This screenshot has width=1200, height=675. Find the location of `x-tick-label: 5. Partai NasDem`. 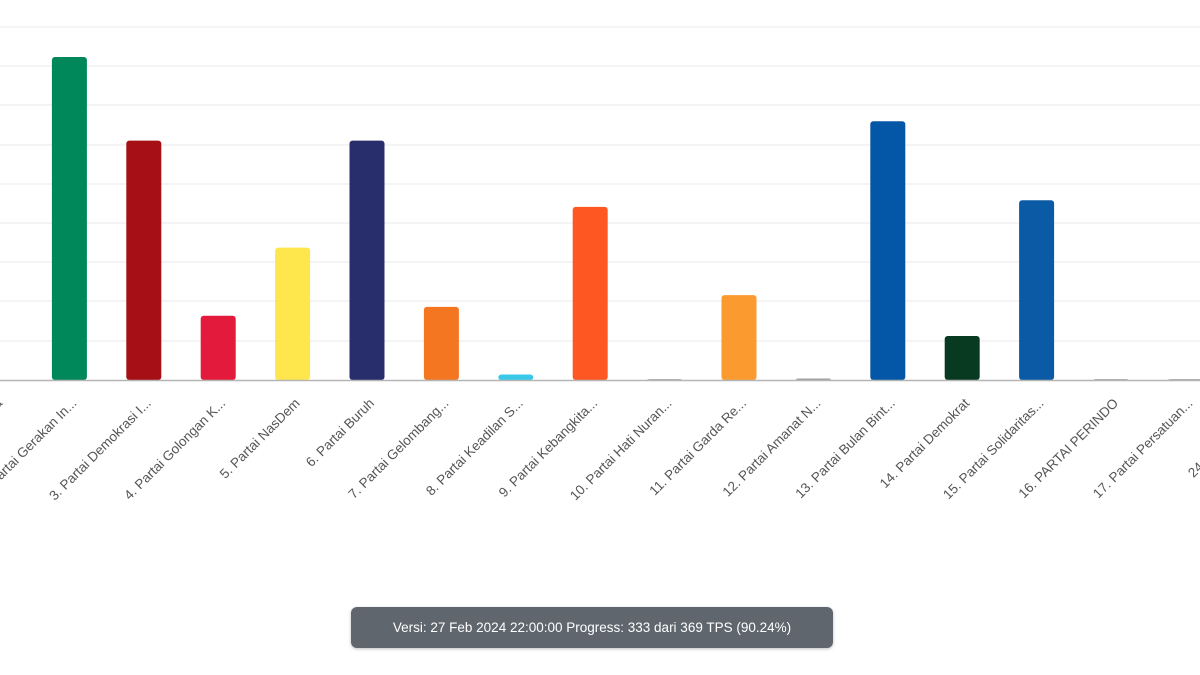

x-tick-label: 5. Partai NasDem is located at coordinates (260, 439).